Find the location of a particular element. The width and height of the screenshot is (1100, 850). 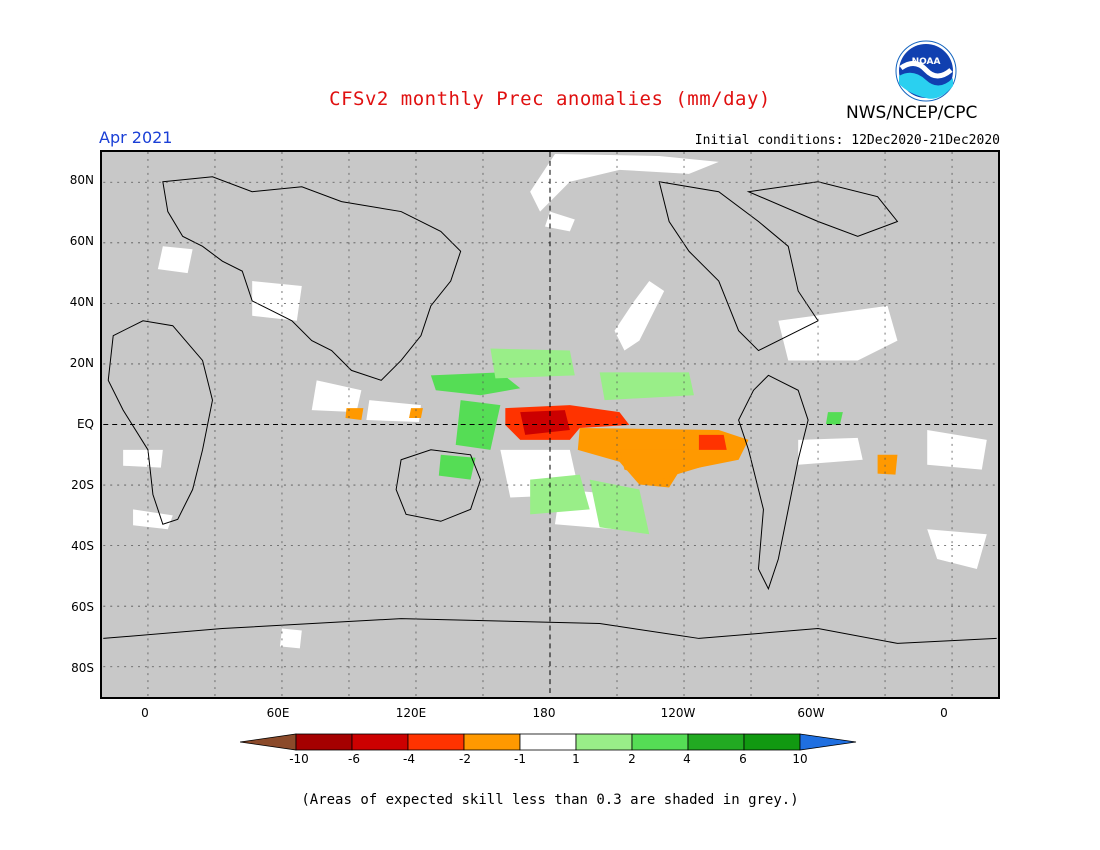

colorbar-arrow-right is located at coordinates (828, 742).